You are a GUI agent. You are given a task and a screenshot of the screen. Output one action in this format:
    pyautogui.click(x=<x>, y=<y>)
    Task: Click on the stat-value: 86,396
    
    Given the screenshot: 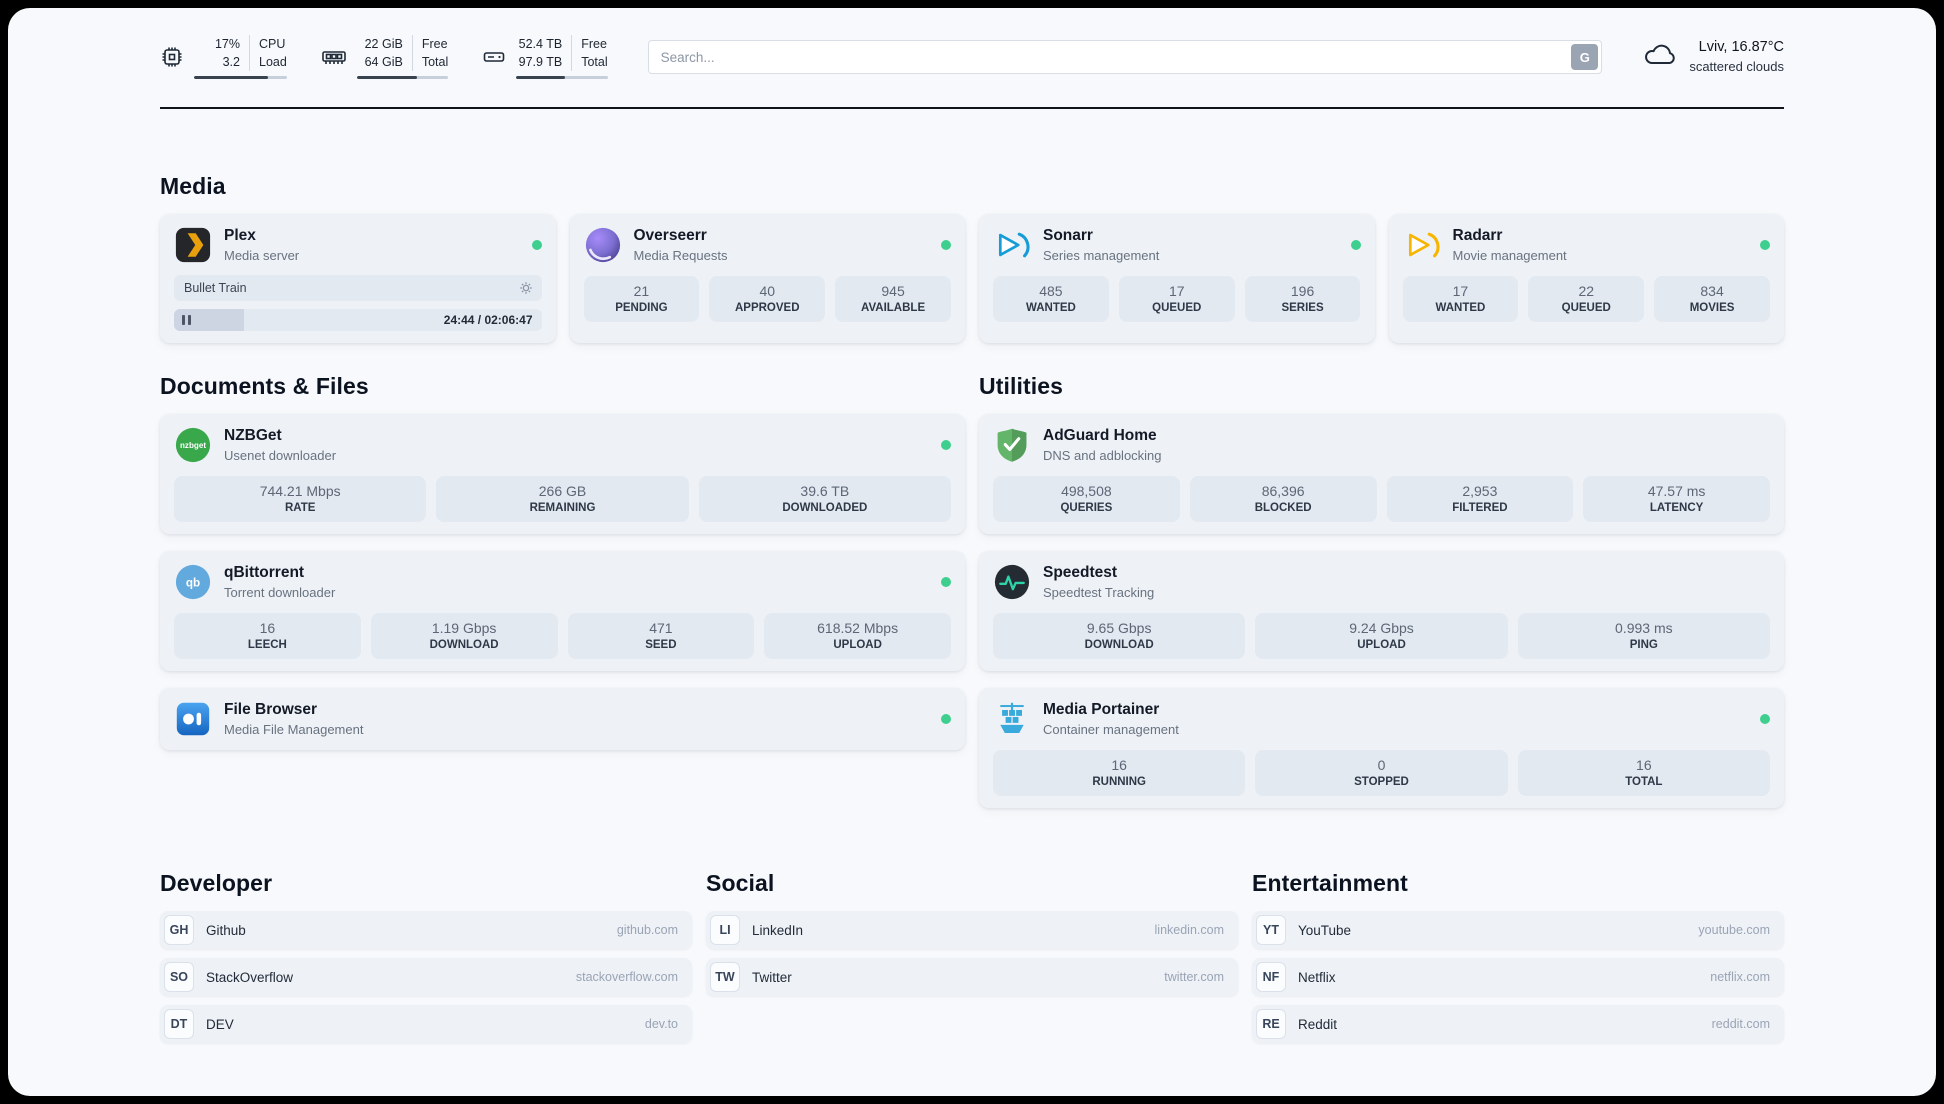 What is the action you would take?
    pyautogui.click(x=1283, y=491)
    